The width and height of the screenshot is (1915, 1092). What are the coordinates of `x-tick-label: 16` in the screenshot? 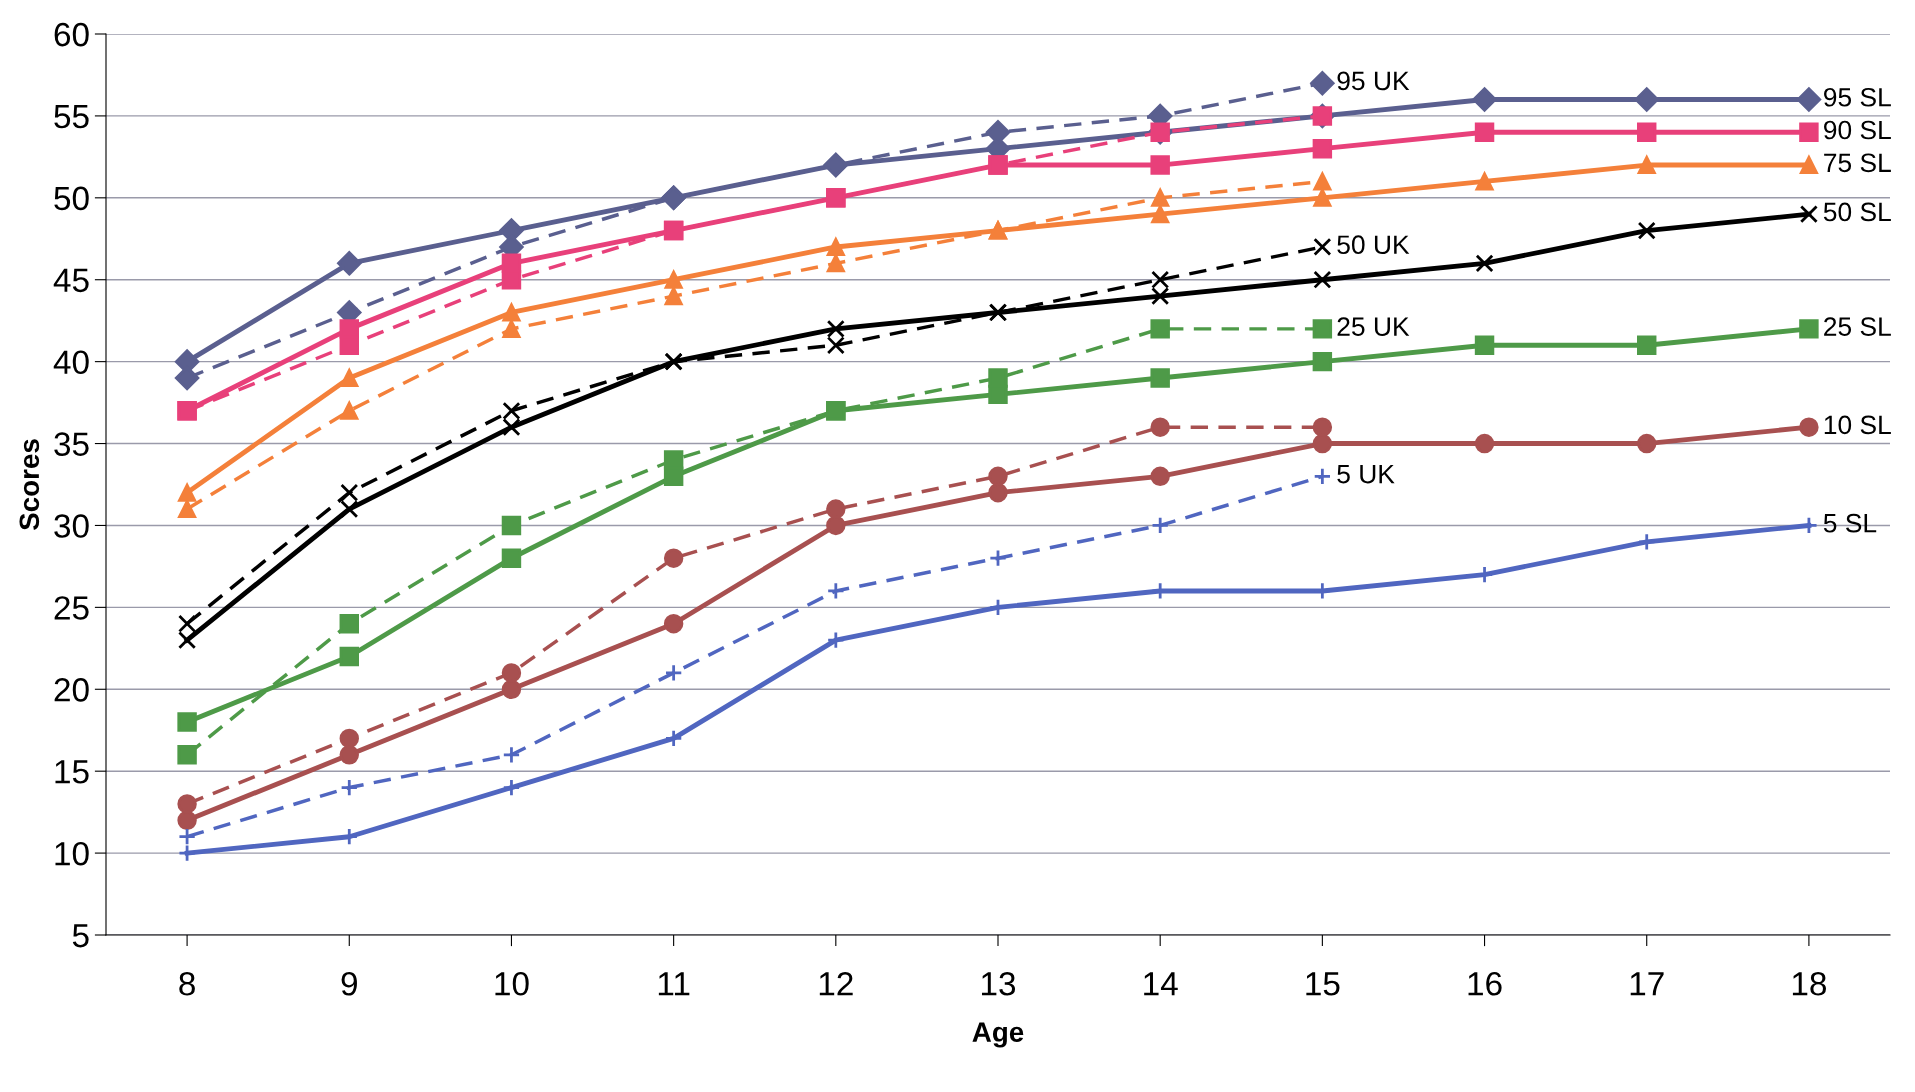 It's located at (1485, 983).